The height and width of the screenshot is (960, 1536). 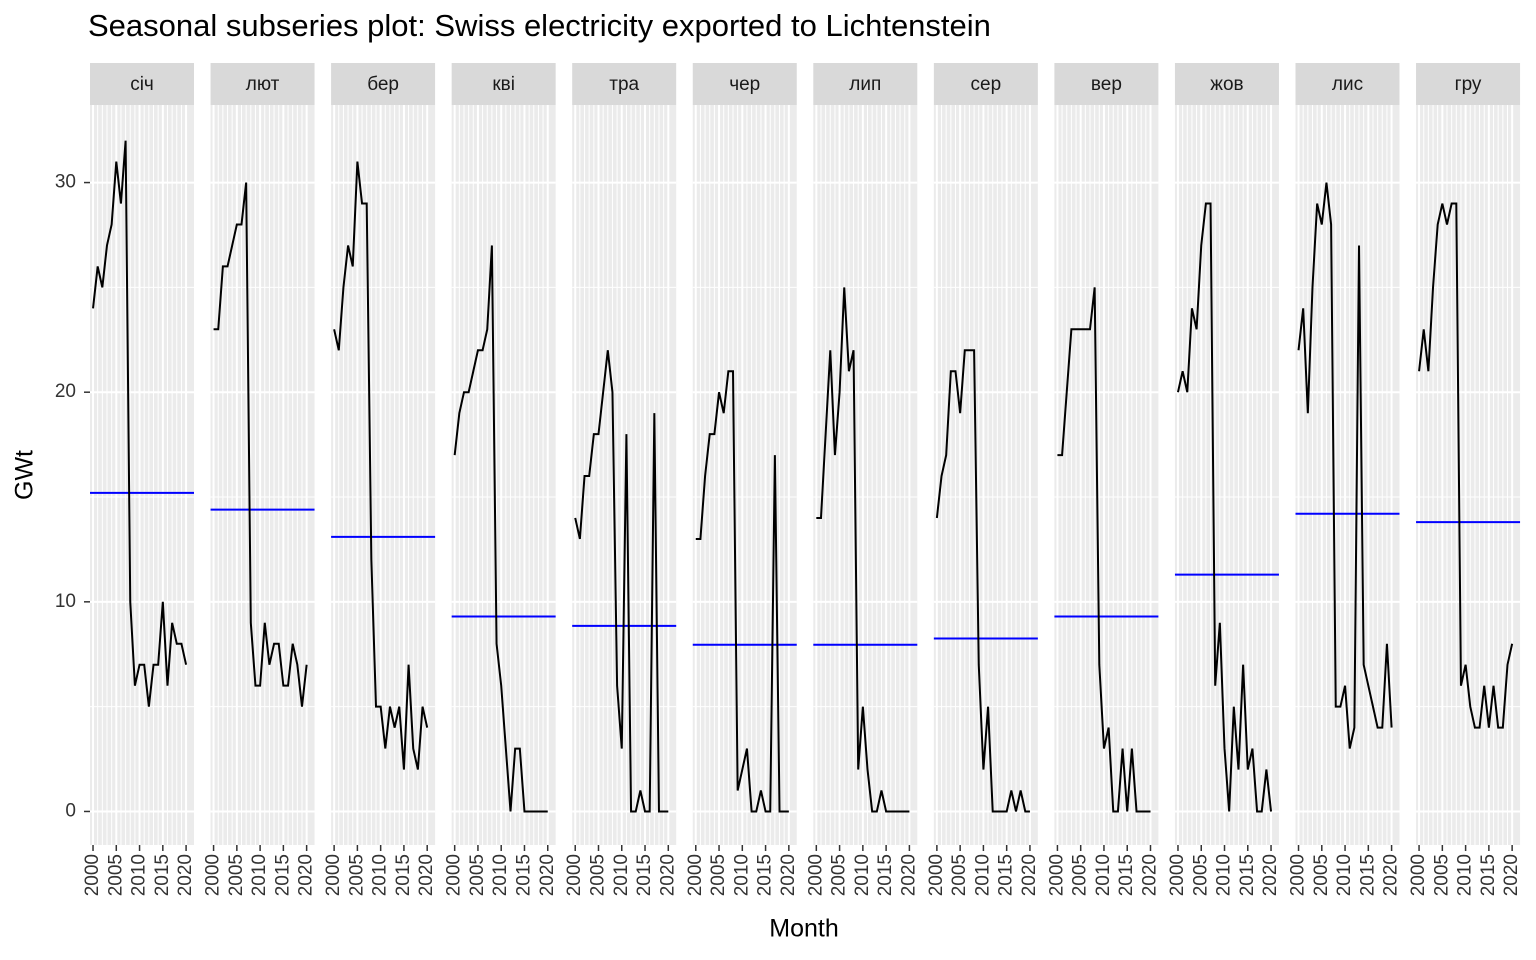 I want to click on strip-label: січ, so click(x=142, y=84).